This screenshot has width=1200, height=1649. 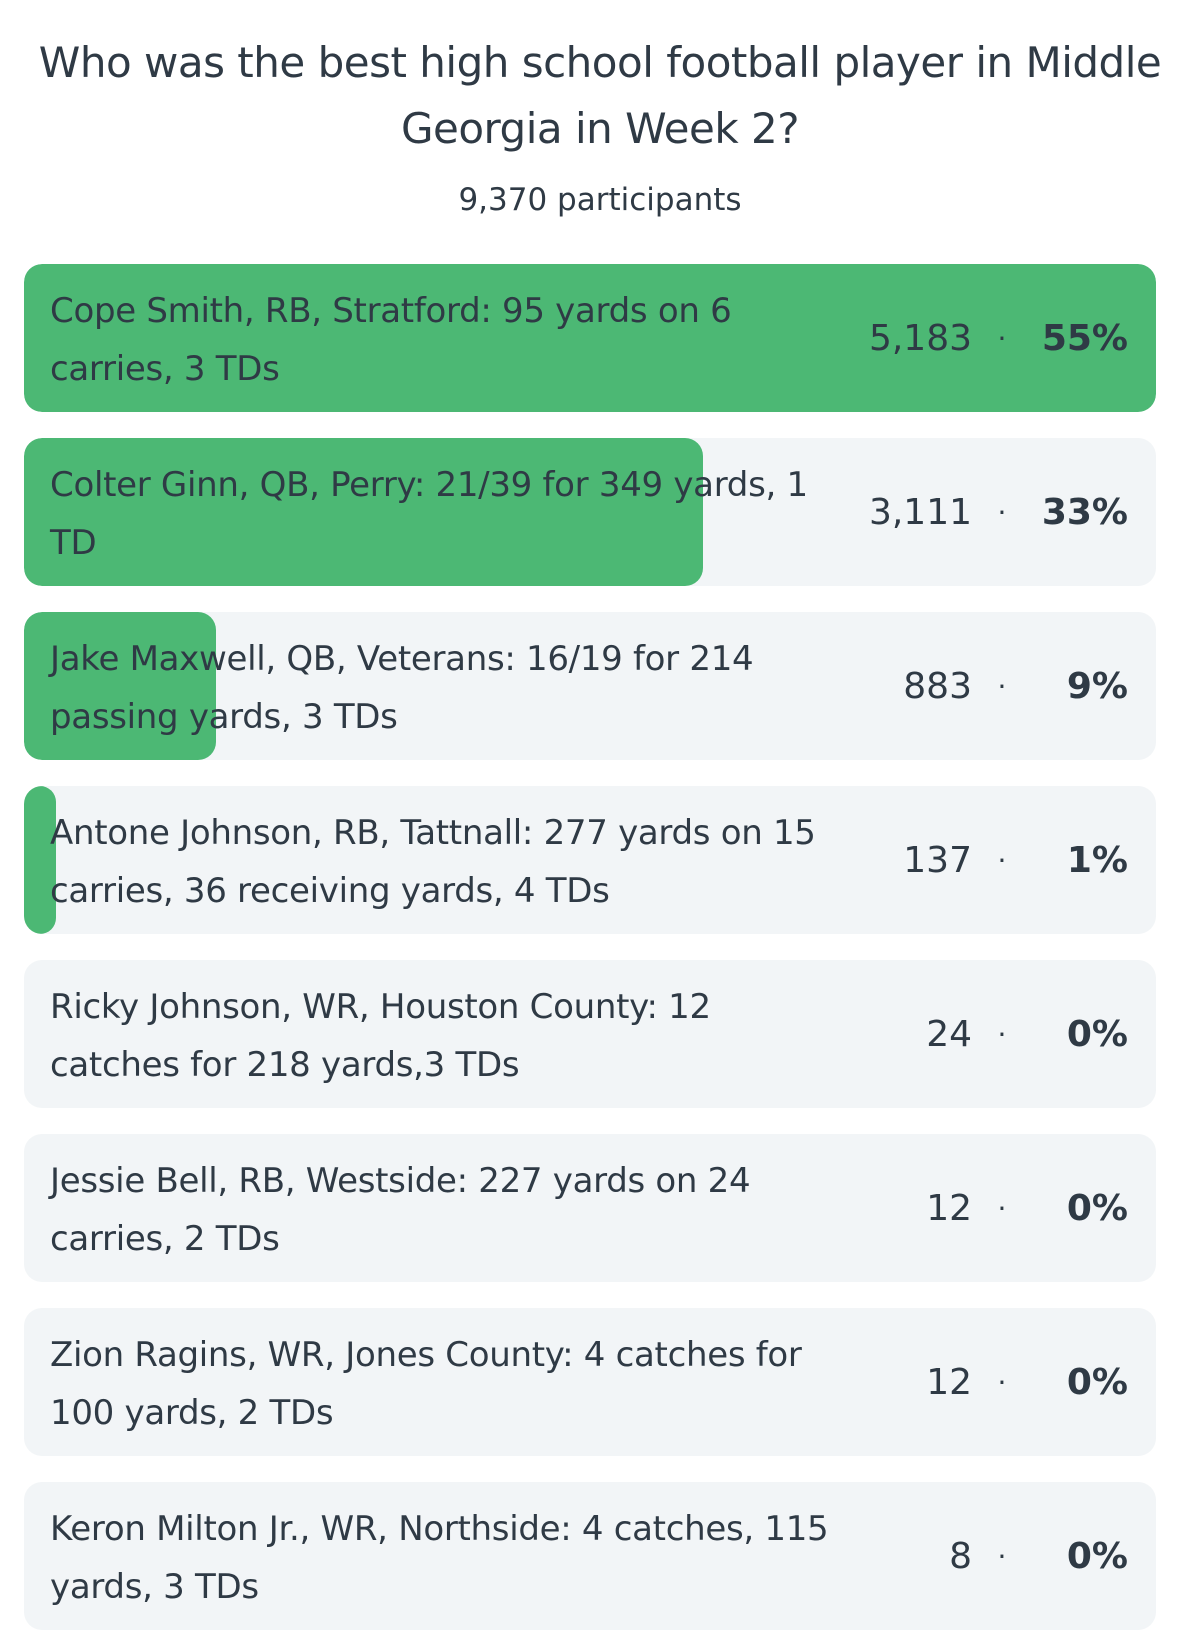 I want to click on participant-count: 9,370 participants, so click(x=600, y=200).